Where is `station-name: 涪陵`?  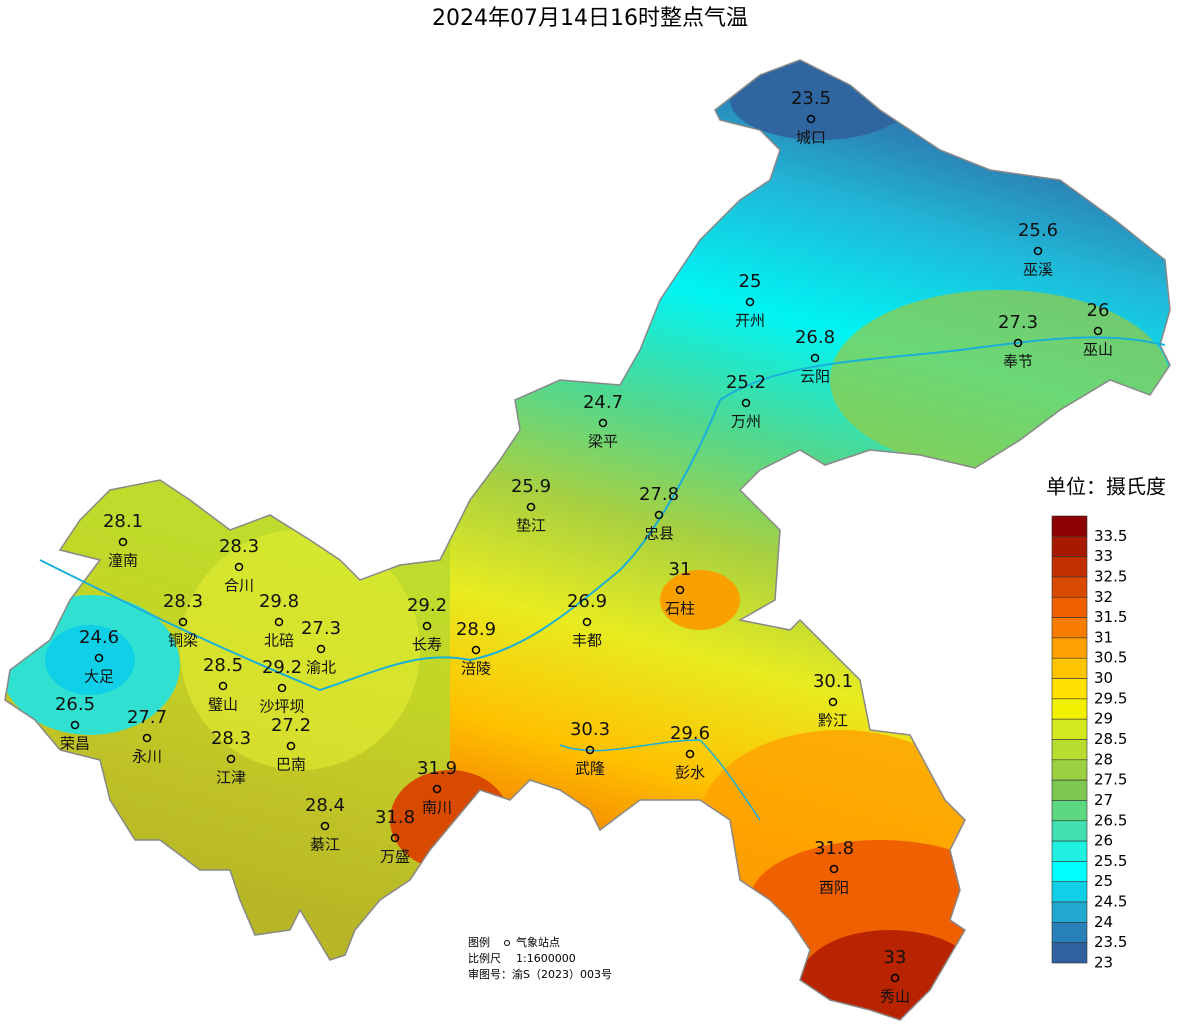 station-name: 涪陵 is located at coordinates (476, 669).